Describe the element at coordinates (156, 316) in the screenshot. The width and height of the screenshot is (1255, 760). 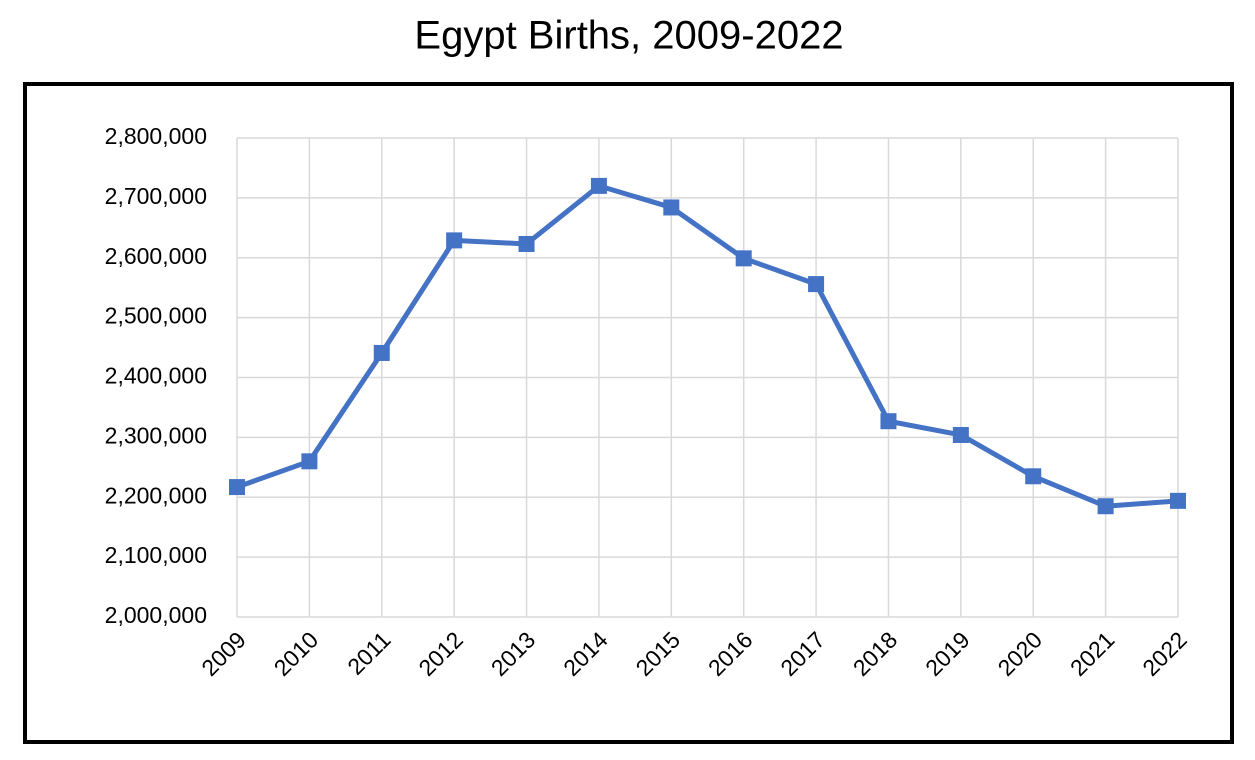
I see `y-tick-label: 2,500,000` at that location.